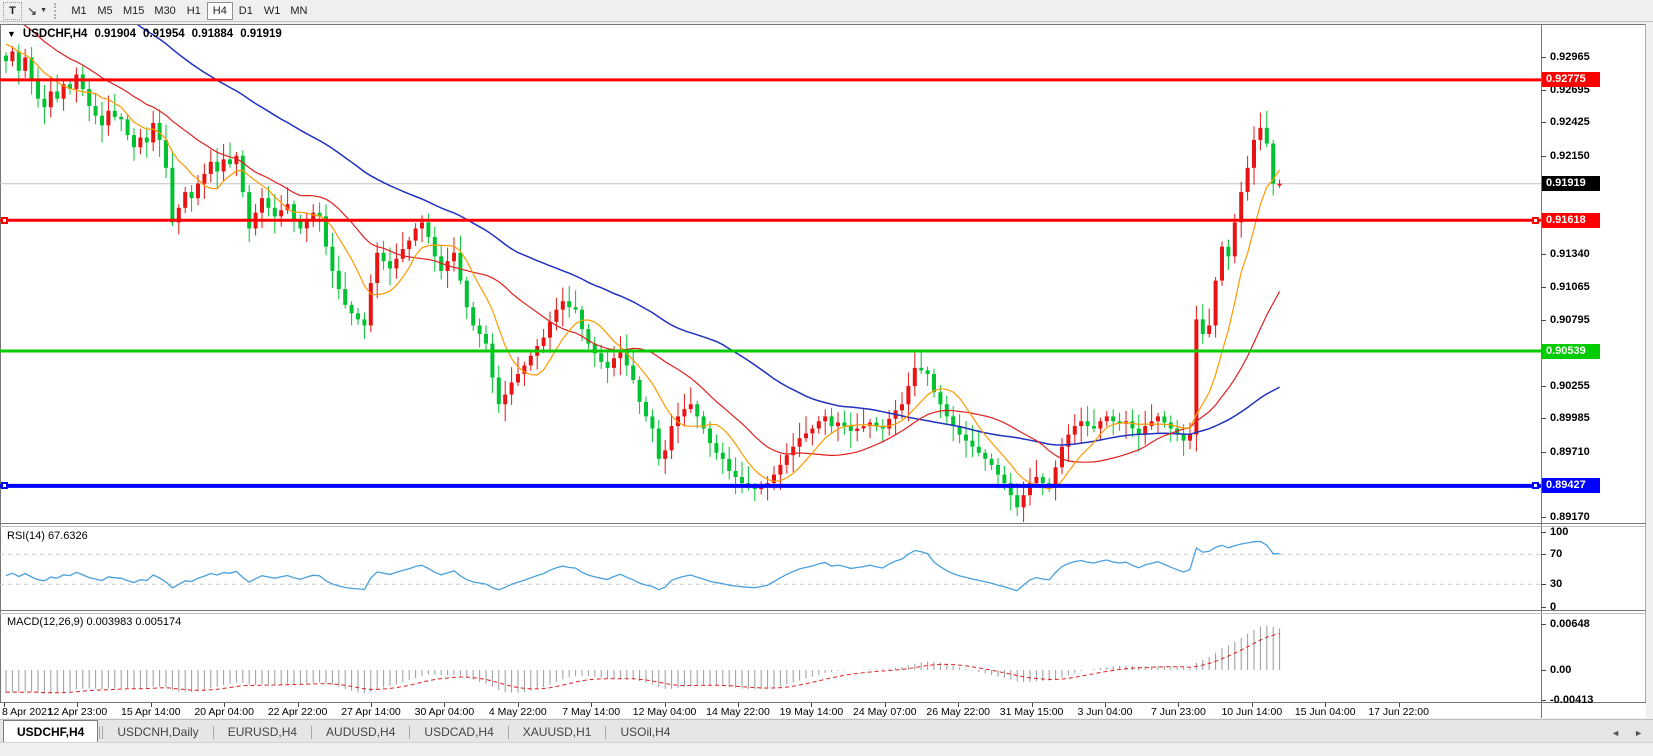  What do you see at coordinates (1570, 451) in the screenshot?
I see `price-tick-label: 0.89710` at bounding box center [1570, 451].